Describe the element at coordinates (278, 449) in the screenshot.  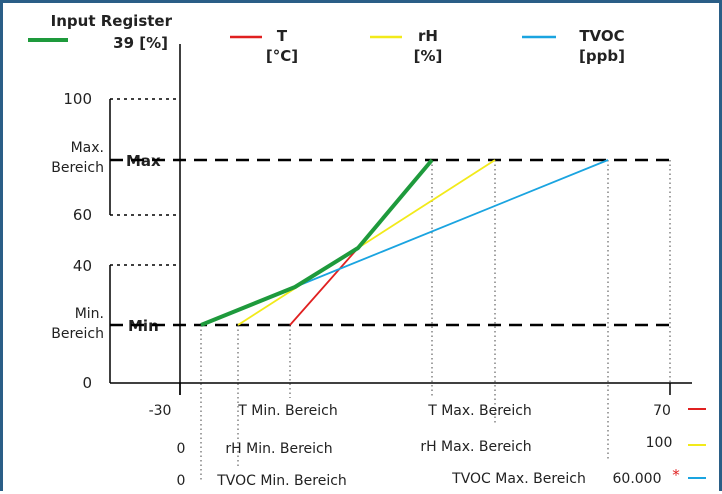
I see `rh-min-label: rH Min. Bereich` at that location.